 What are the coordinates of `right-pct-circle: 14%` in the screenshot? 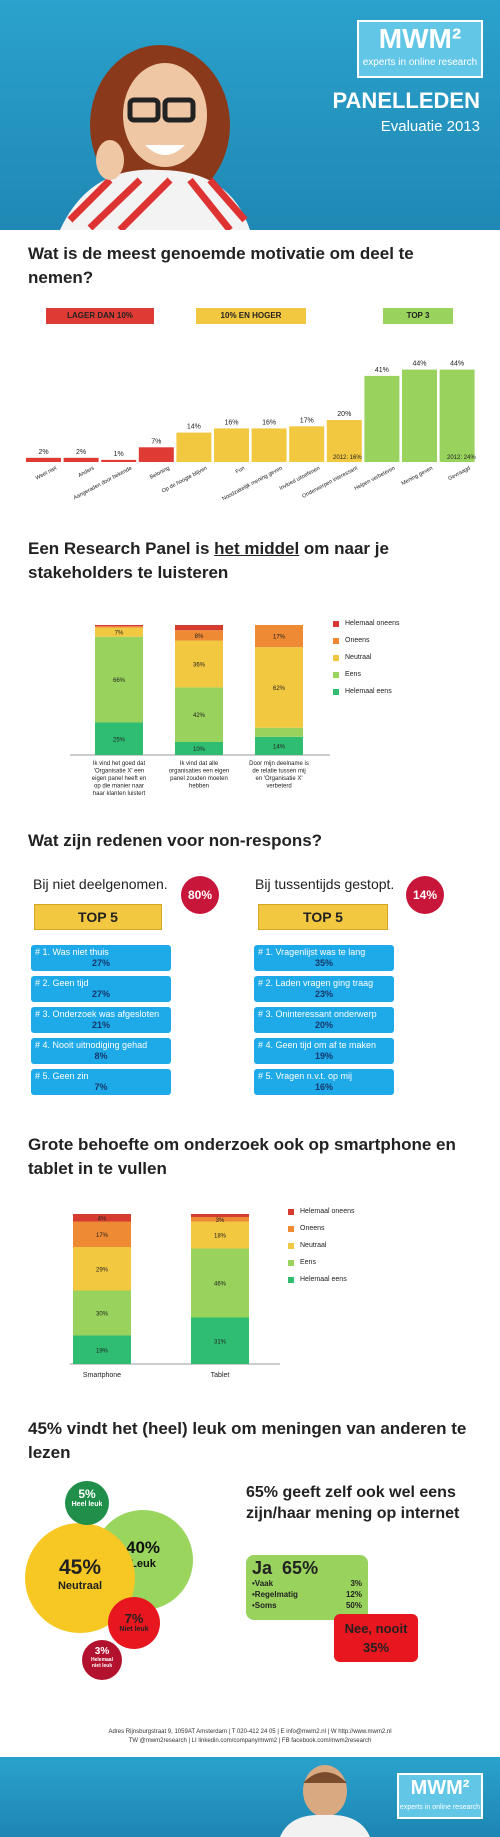 It's located at (425, 895).